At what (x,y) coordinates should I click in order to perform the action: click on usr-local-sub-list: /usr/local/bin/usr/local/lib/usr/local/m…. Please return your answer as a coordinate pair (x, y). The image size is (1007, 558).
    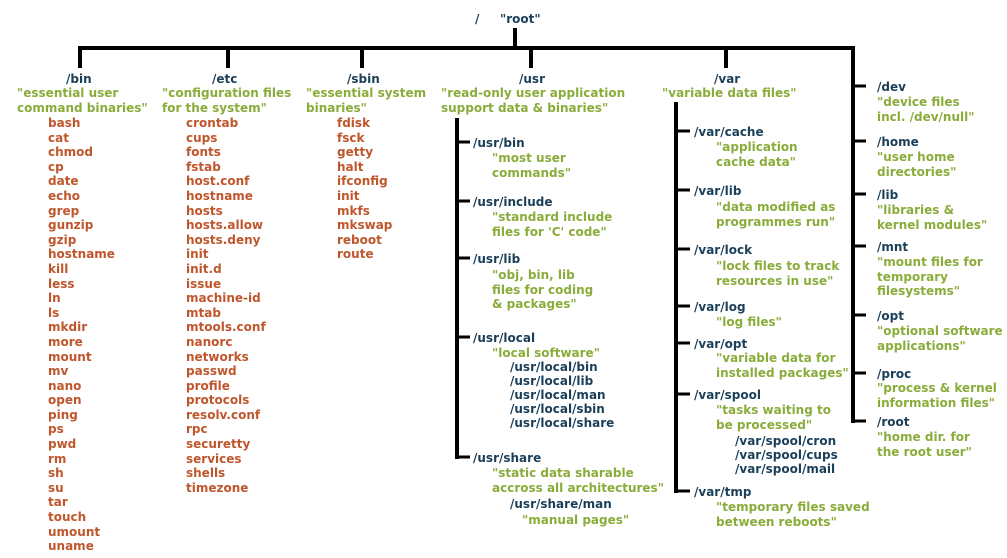
    Looking at the image, I should click on (562, 395).